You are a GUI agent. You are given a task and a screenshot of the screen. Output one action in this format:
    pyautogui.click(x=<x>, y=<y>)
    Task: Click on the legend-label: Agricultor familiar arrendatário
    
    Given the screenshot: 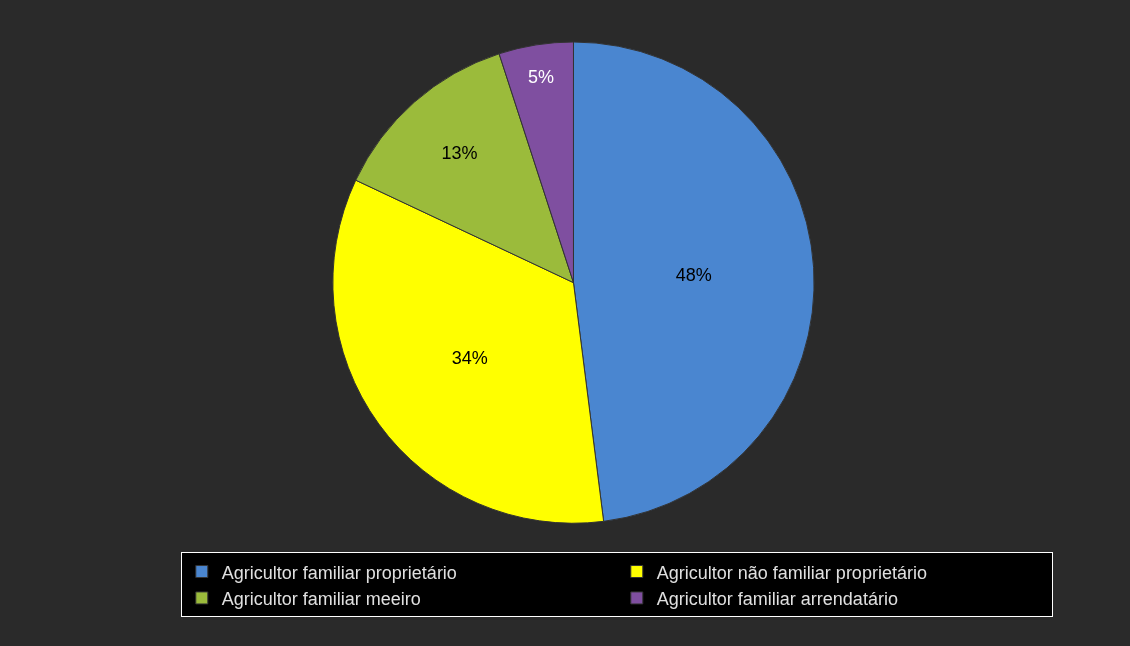 What is the action you would take?
    pyautogui.click(x=777, y=598)
    